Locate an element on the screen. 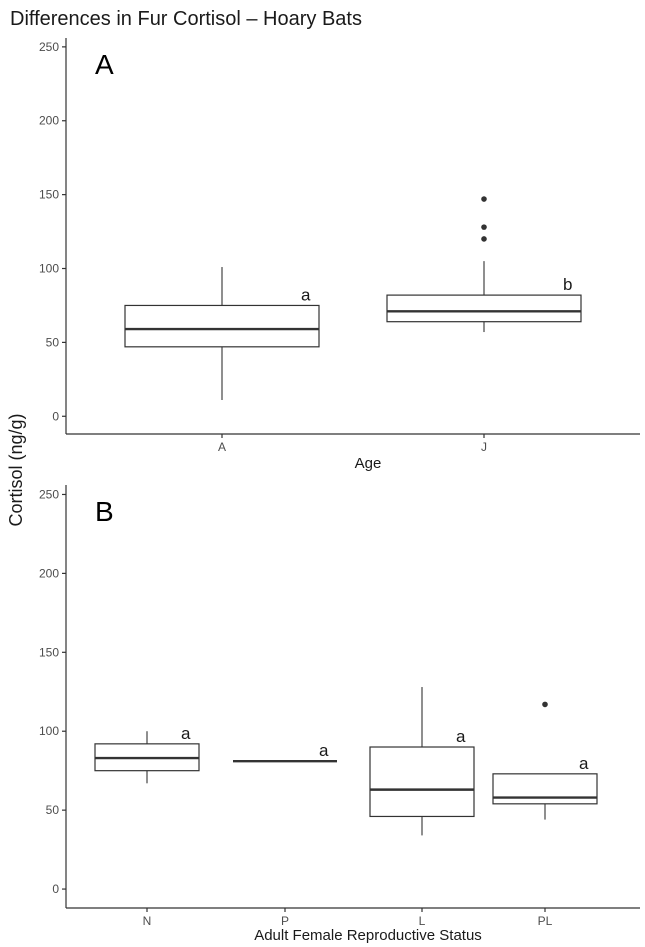  x-tick-label: J is located at coordinates (484, 447).